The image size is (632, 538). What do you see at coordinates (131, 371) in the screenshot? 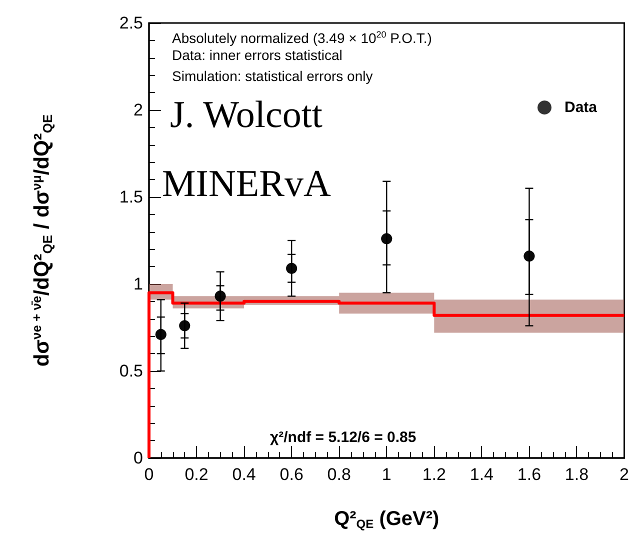
I see `y-tick-label: 0.5` at bounding box center [131, 371].